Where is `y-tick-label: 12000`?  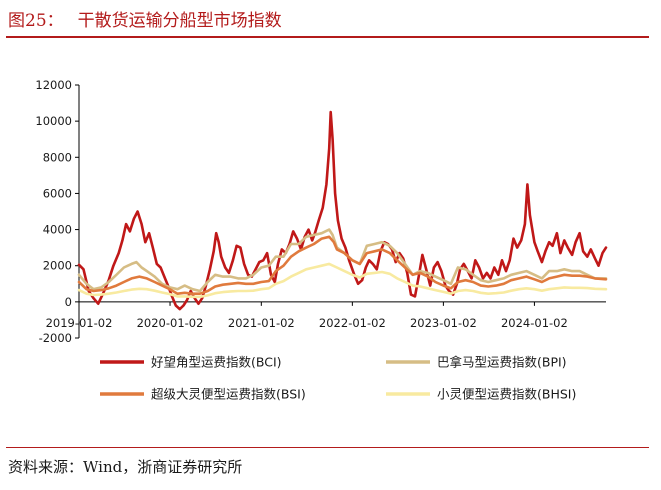
y-tick-label: 12000 is located at coordinates (53, 85).